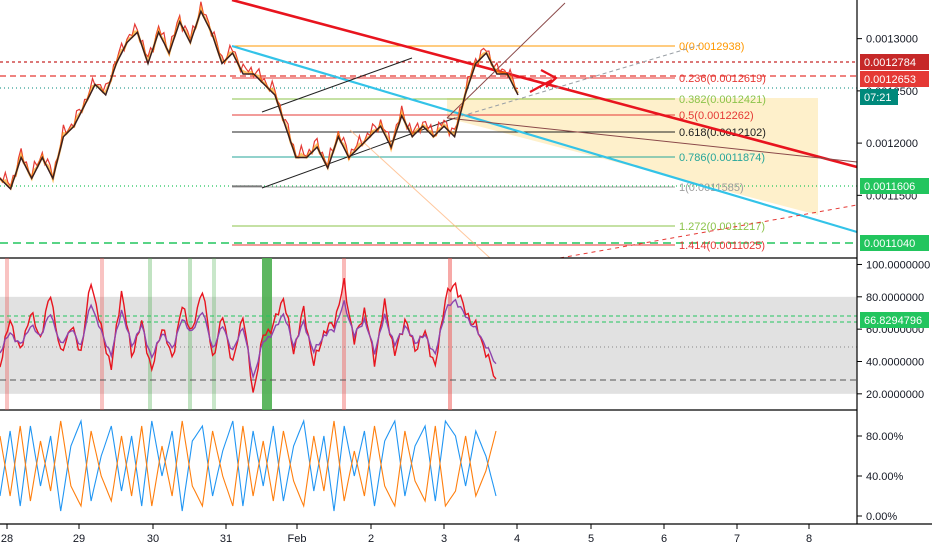 The image size is (932, 550). I want to click on fib-level-label: 0.618(0.0012102), so click(722, 133).